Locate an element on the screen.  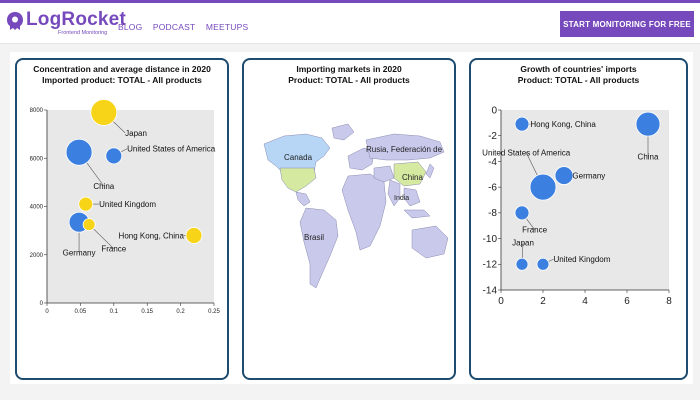
growth-x-tick-label: 0 is located at coordinates (501, 301).